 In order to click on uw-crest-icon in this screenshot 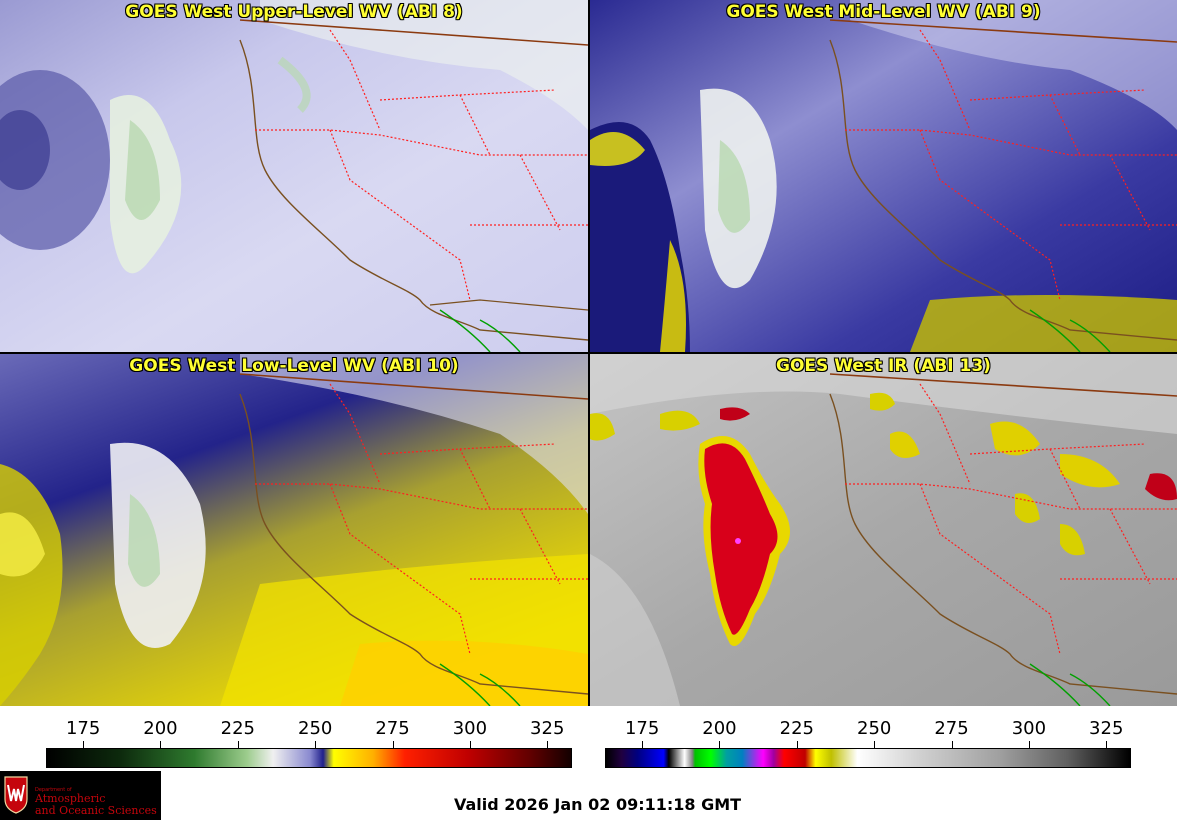, I will do `click(16, 795)`.